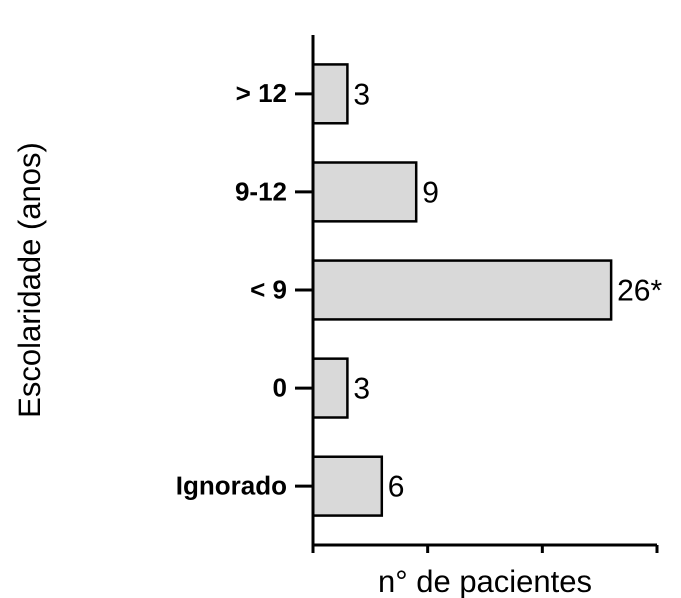  I want to click on data-label: 9, so click(430, 193).